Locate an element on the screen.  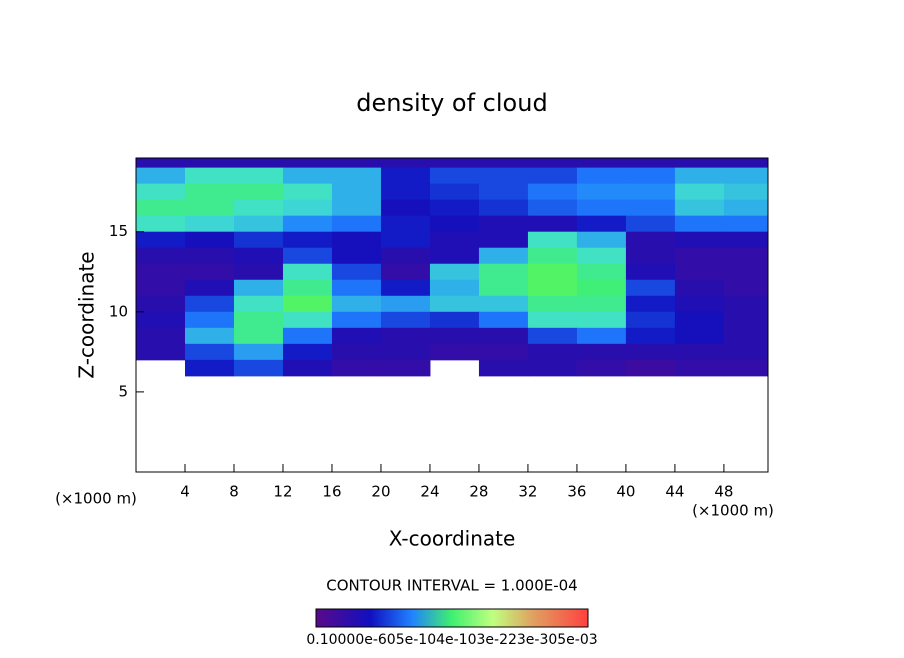
x-tick-label: 36 is located at coordinates (576, 492).